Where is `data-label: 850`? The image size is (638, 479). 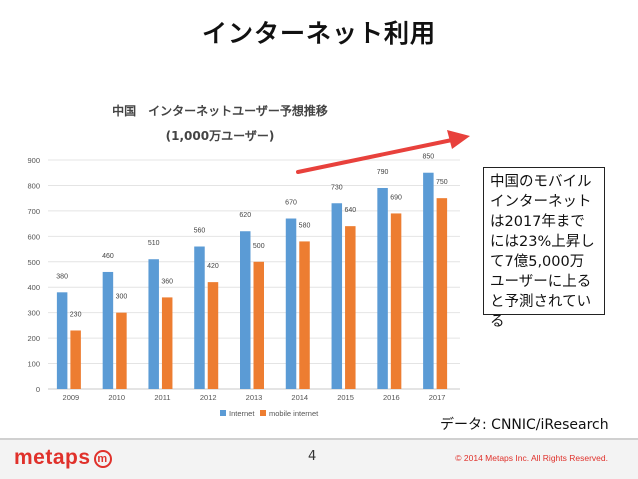
data-label: 850 is located at coordinates (429, 157).